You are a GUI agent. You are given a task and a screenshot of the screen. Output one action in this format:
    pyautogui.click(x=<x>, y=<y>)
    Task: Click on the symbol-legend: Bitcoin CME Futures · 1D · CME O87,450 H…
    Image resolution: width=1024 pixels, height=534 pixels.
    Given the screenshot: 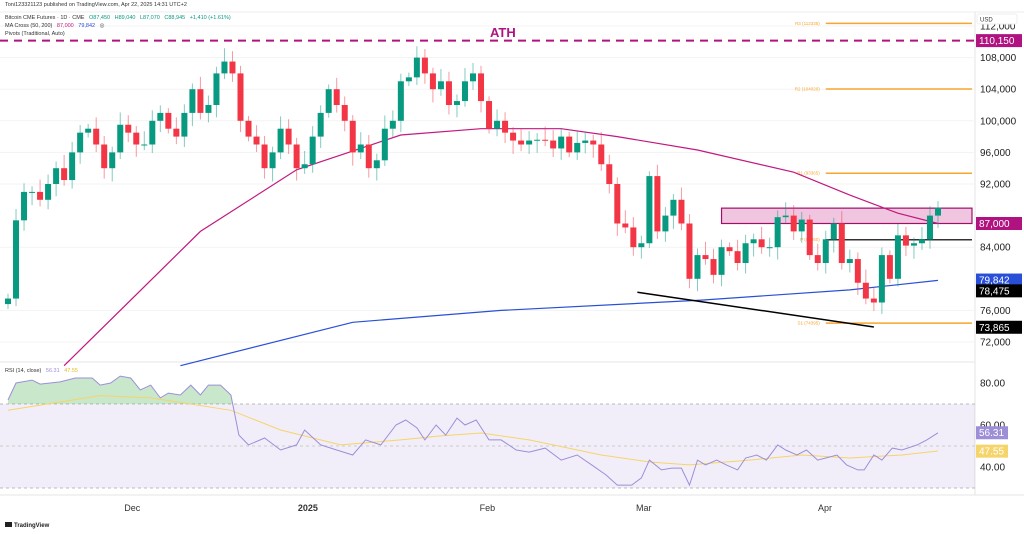 What is the action you would take?
    pyautogui.click(x=119, y=18)
    